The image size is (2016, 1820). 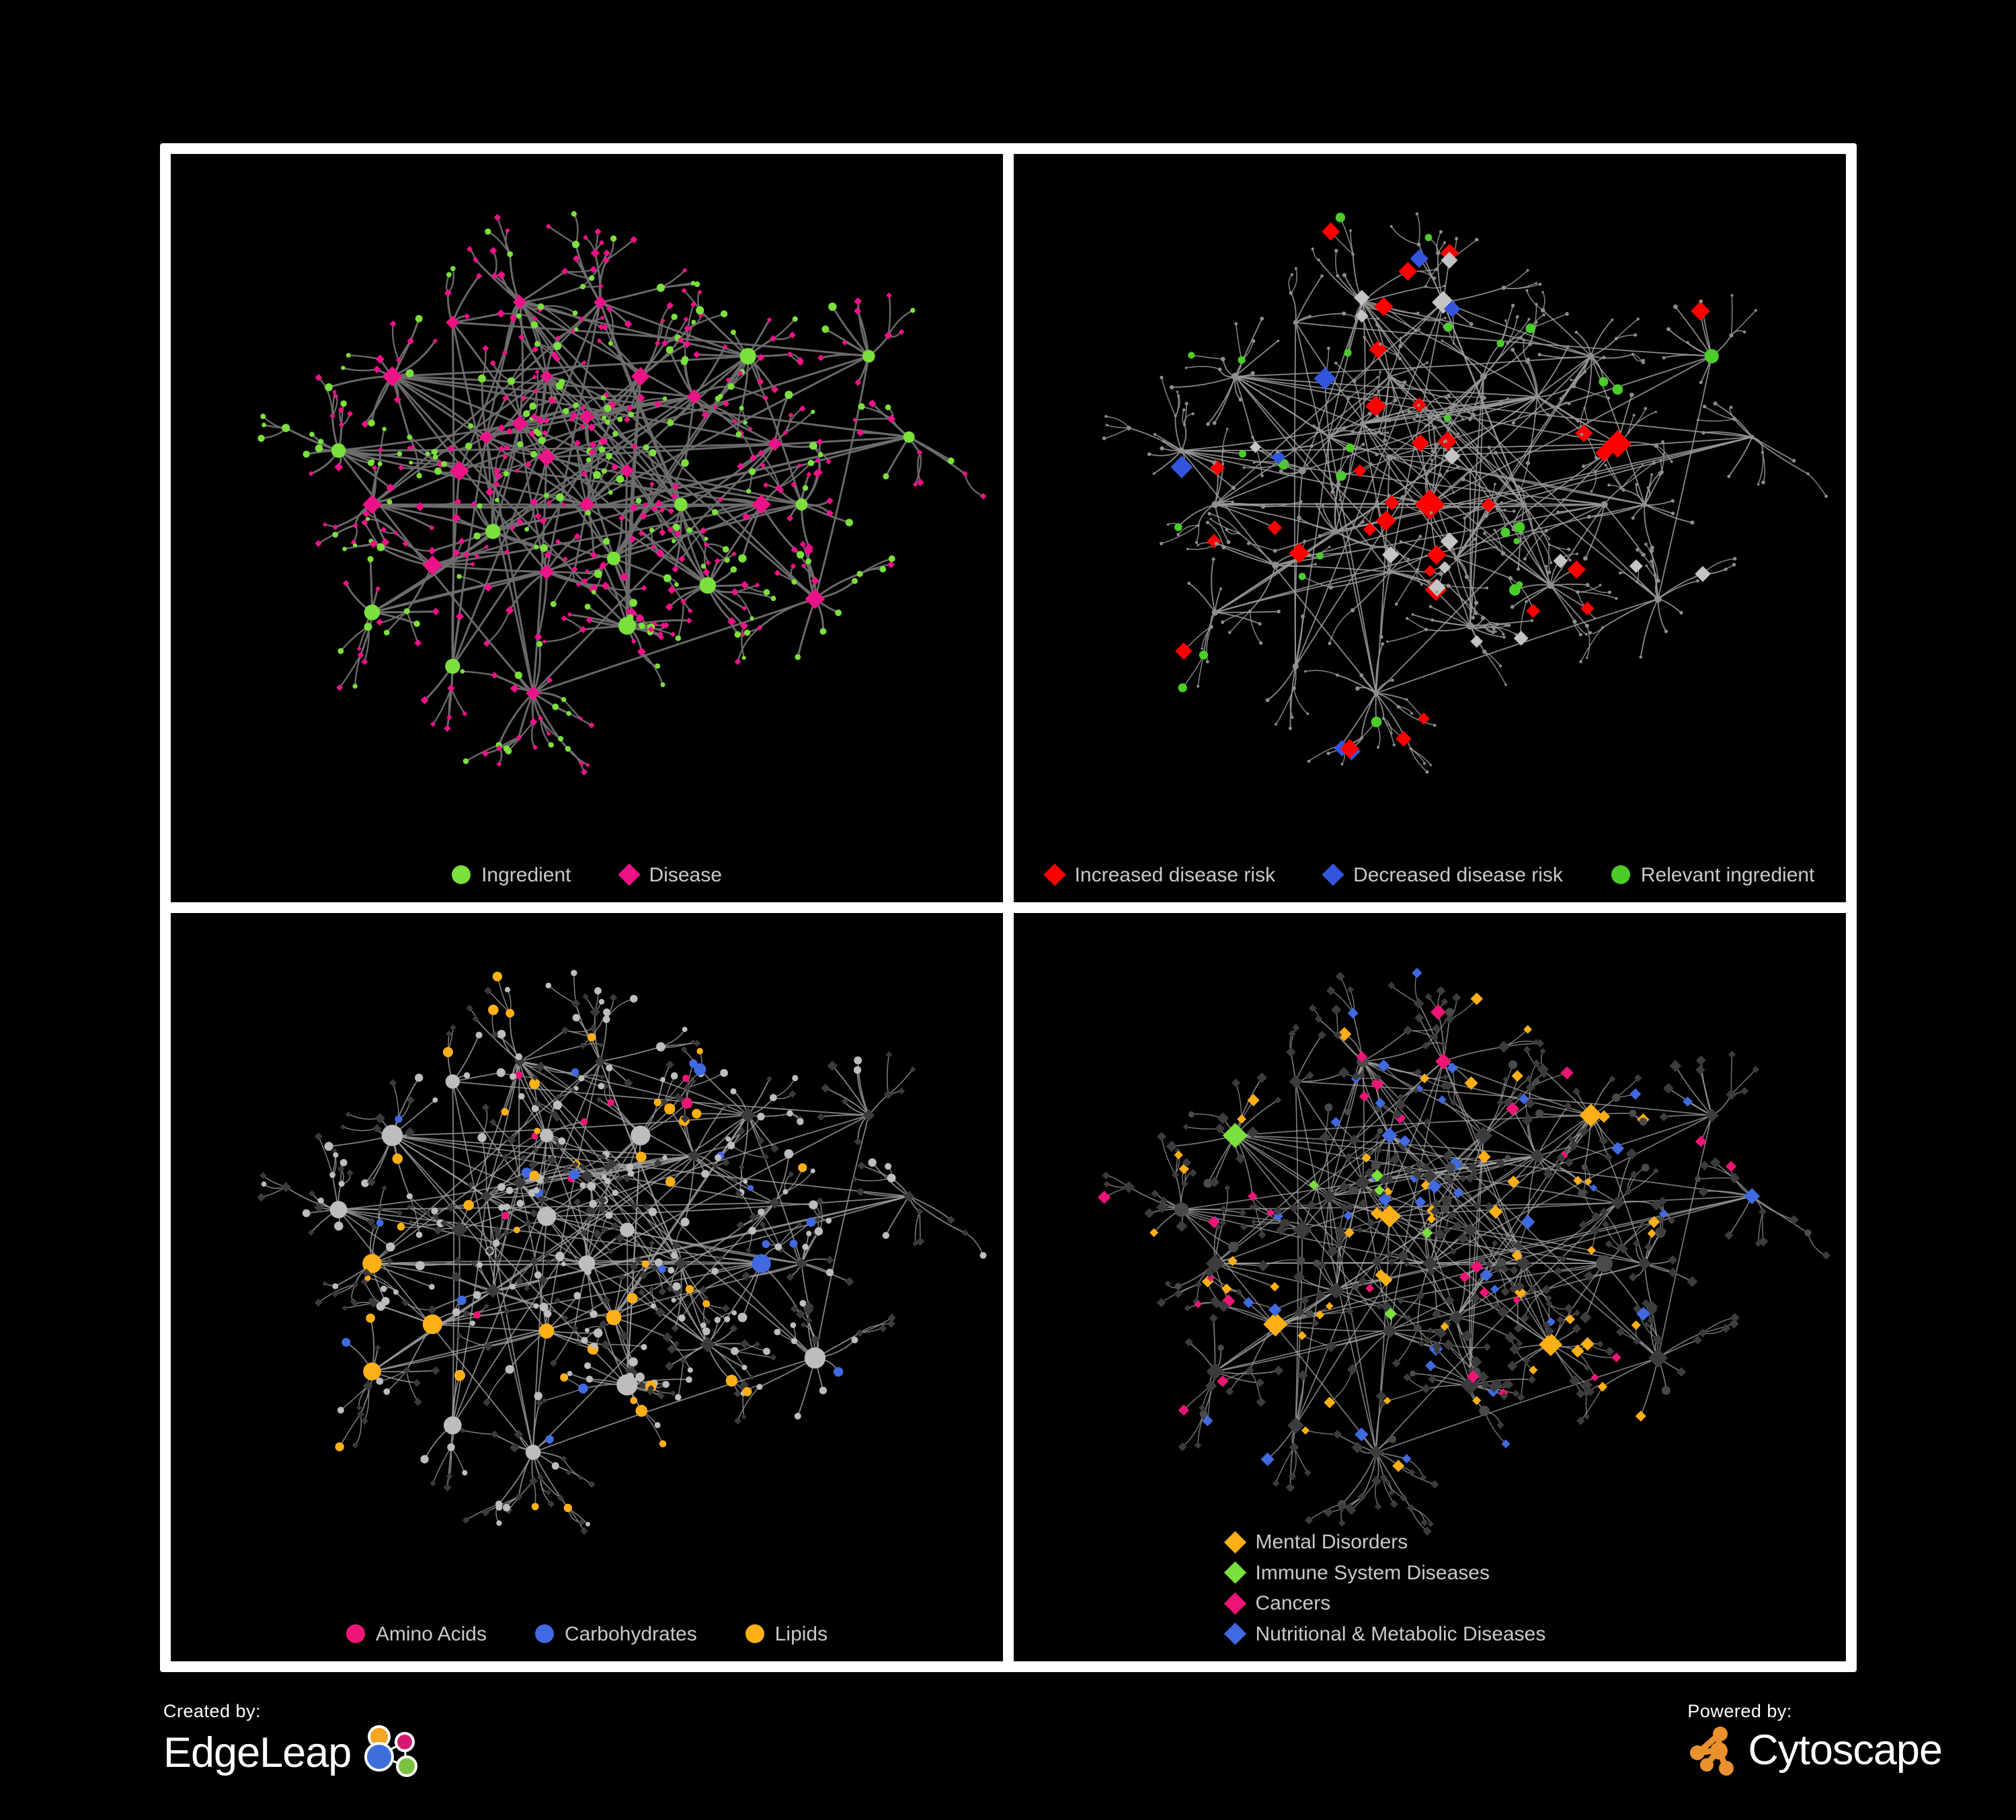 What do you see at coordinates (1235, 1603) in the screenshot?
I see `cancers-marker-icon` at bounding box center [1235, 1603].